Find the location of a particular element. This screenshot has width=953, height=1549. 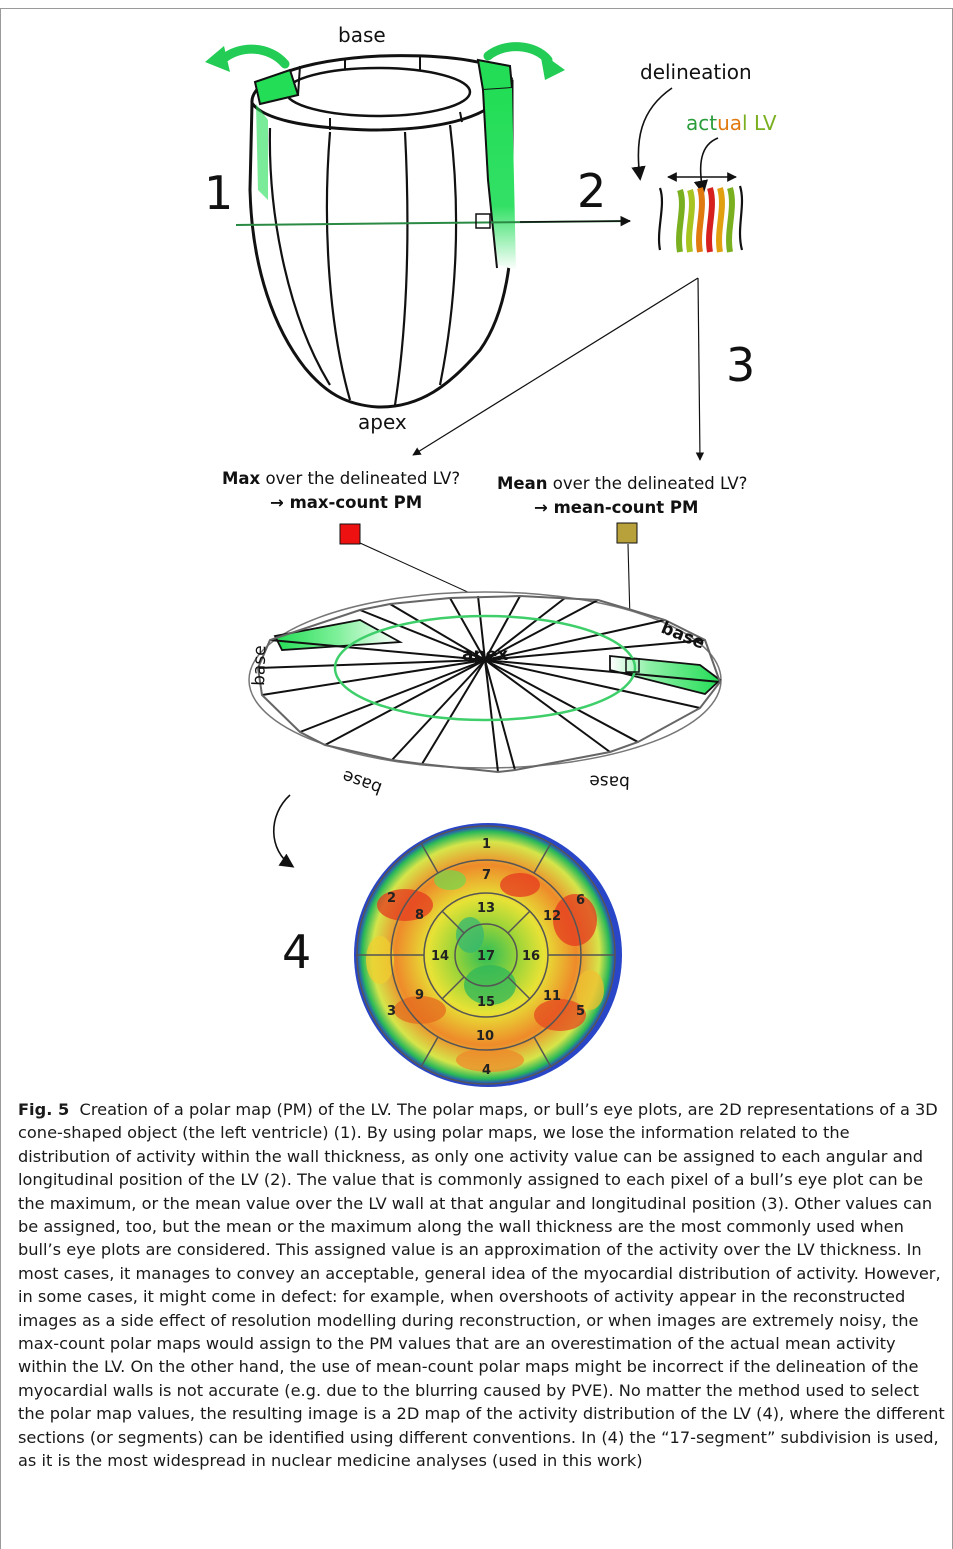

segment-label-5: 5 is located at coordinates (580, 1011).